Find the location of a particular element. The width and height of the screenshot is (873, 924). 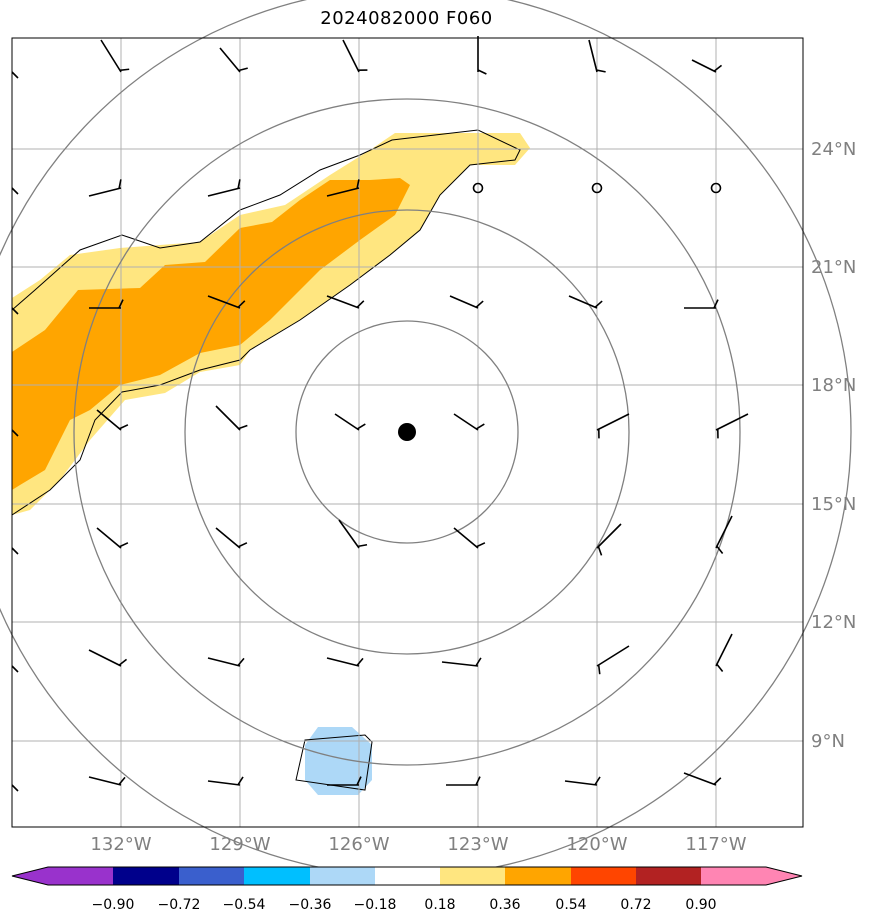

storm-center-marker is located at coordinates (407, 432).